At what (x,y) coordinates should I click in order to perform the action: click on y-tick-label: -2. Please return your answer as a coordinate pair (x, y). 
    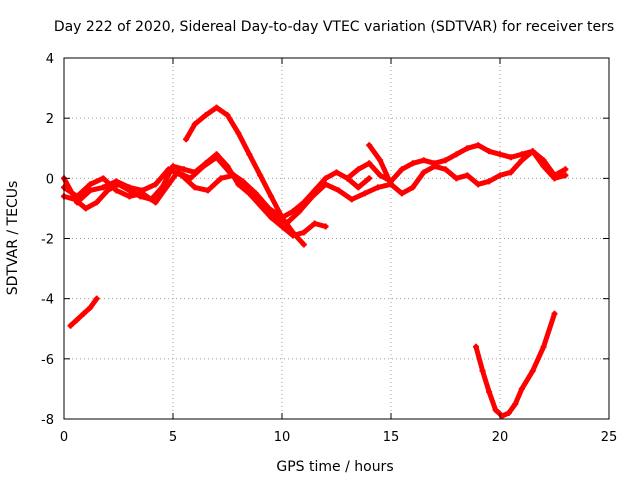
    Looking at the image, I should click on (47, 240).